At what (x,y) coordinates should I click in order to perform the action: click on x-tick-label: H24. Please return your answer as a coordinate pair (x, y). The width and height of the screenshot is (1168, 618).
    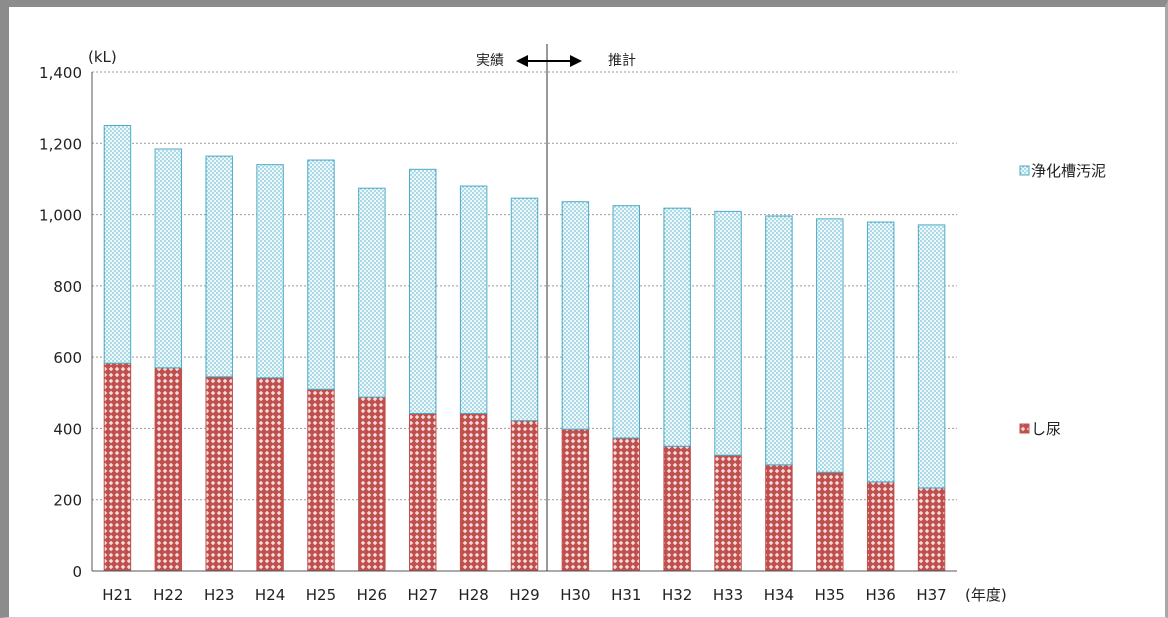
    Looking at the image, I should click on (270, 595).